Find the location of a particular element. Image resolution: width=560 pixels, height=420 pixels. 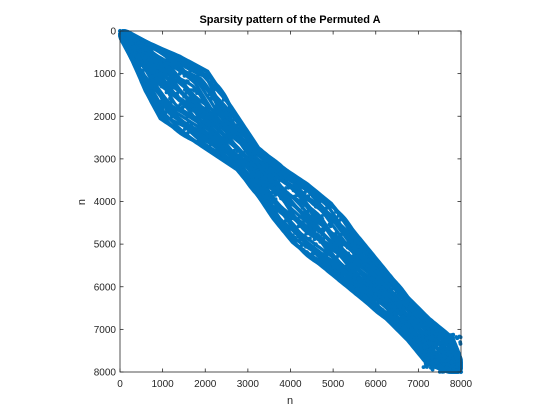

y-tick-label: 3000 is located at coordinates (105, 159).